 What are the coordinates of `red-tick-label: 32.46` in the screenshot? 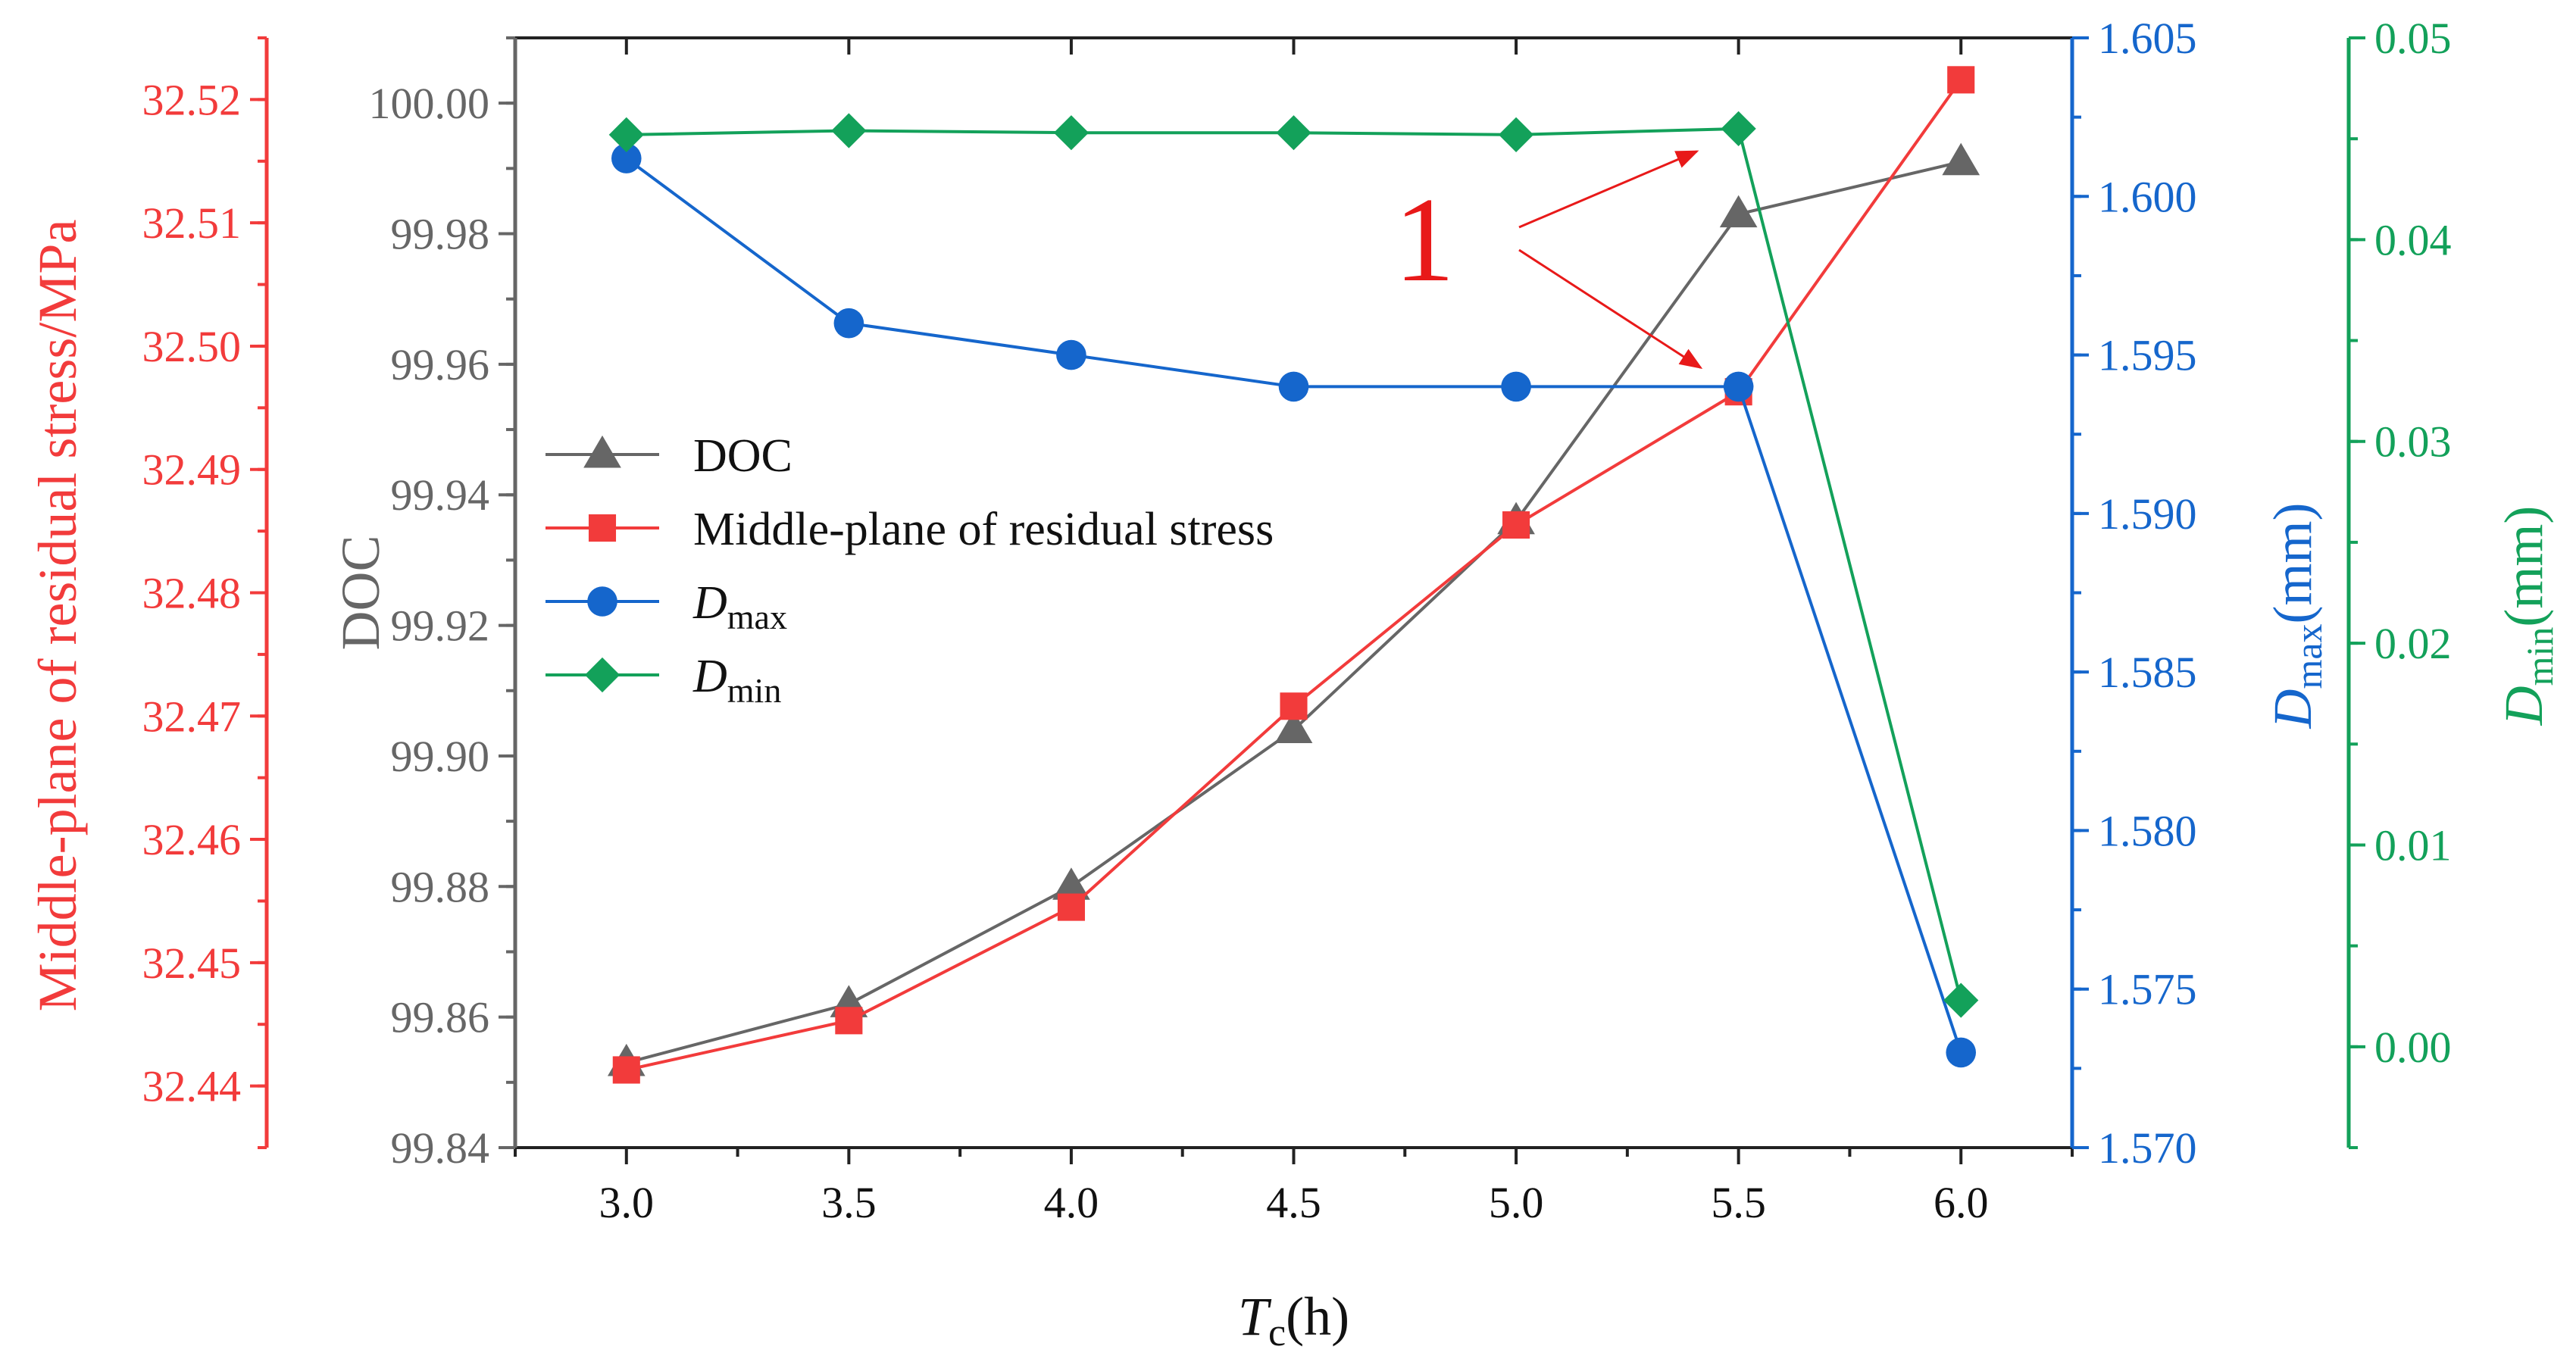 It's located at (192, 840).